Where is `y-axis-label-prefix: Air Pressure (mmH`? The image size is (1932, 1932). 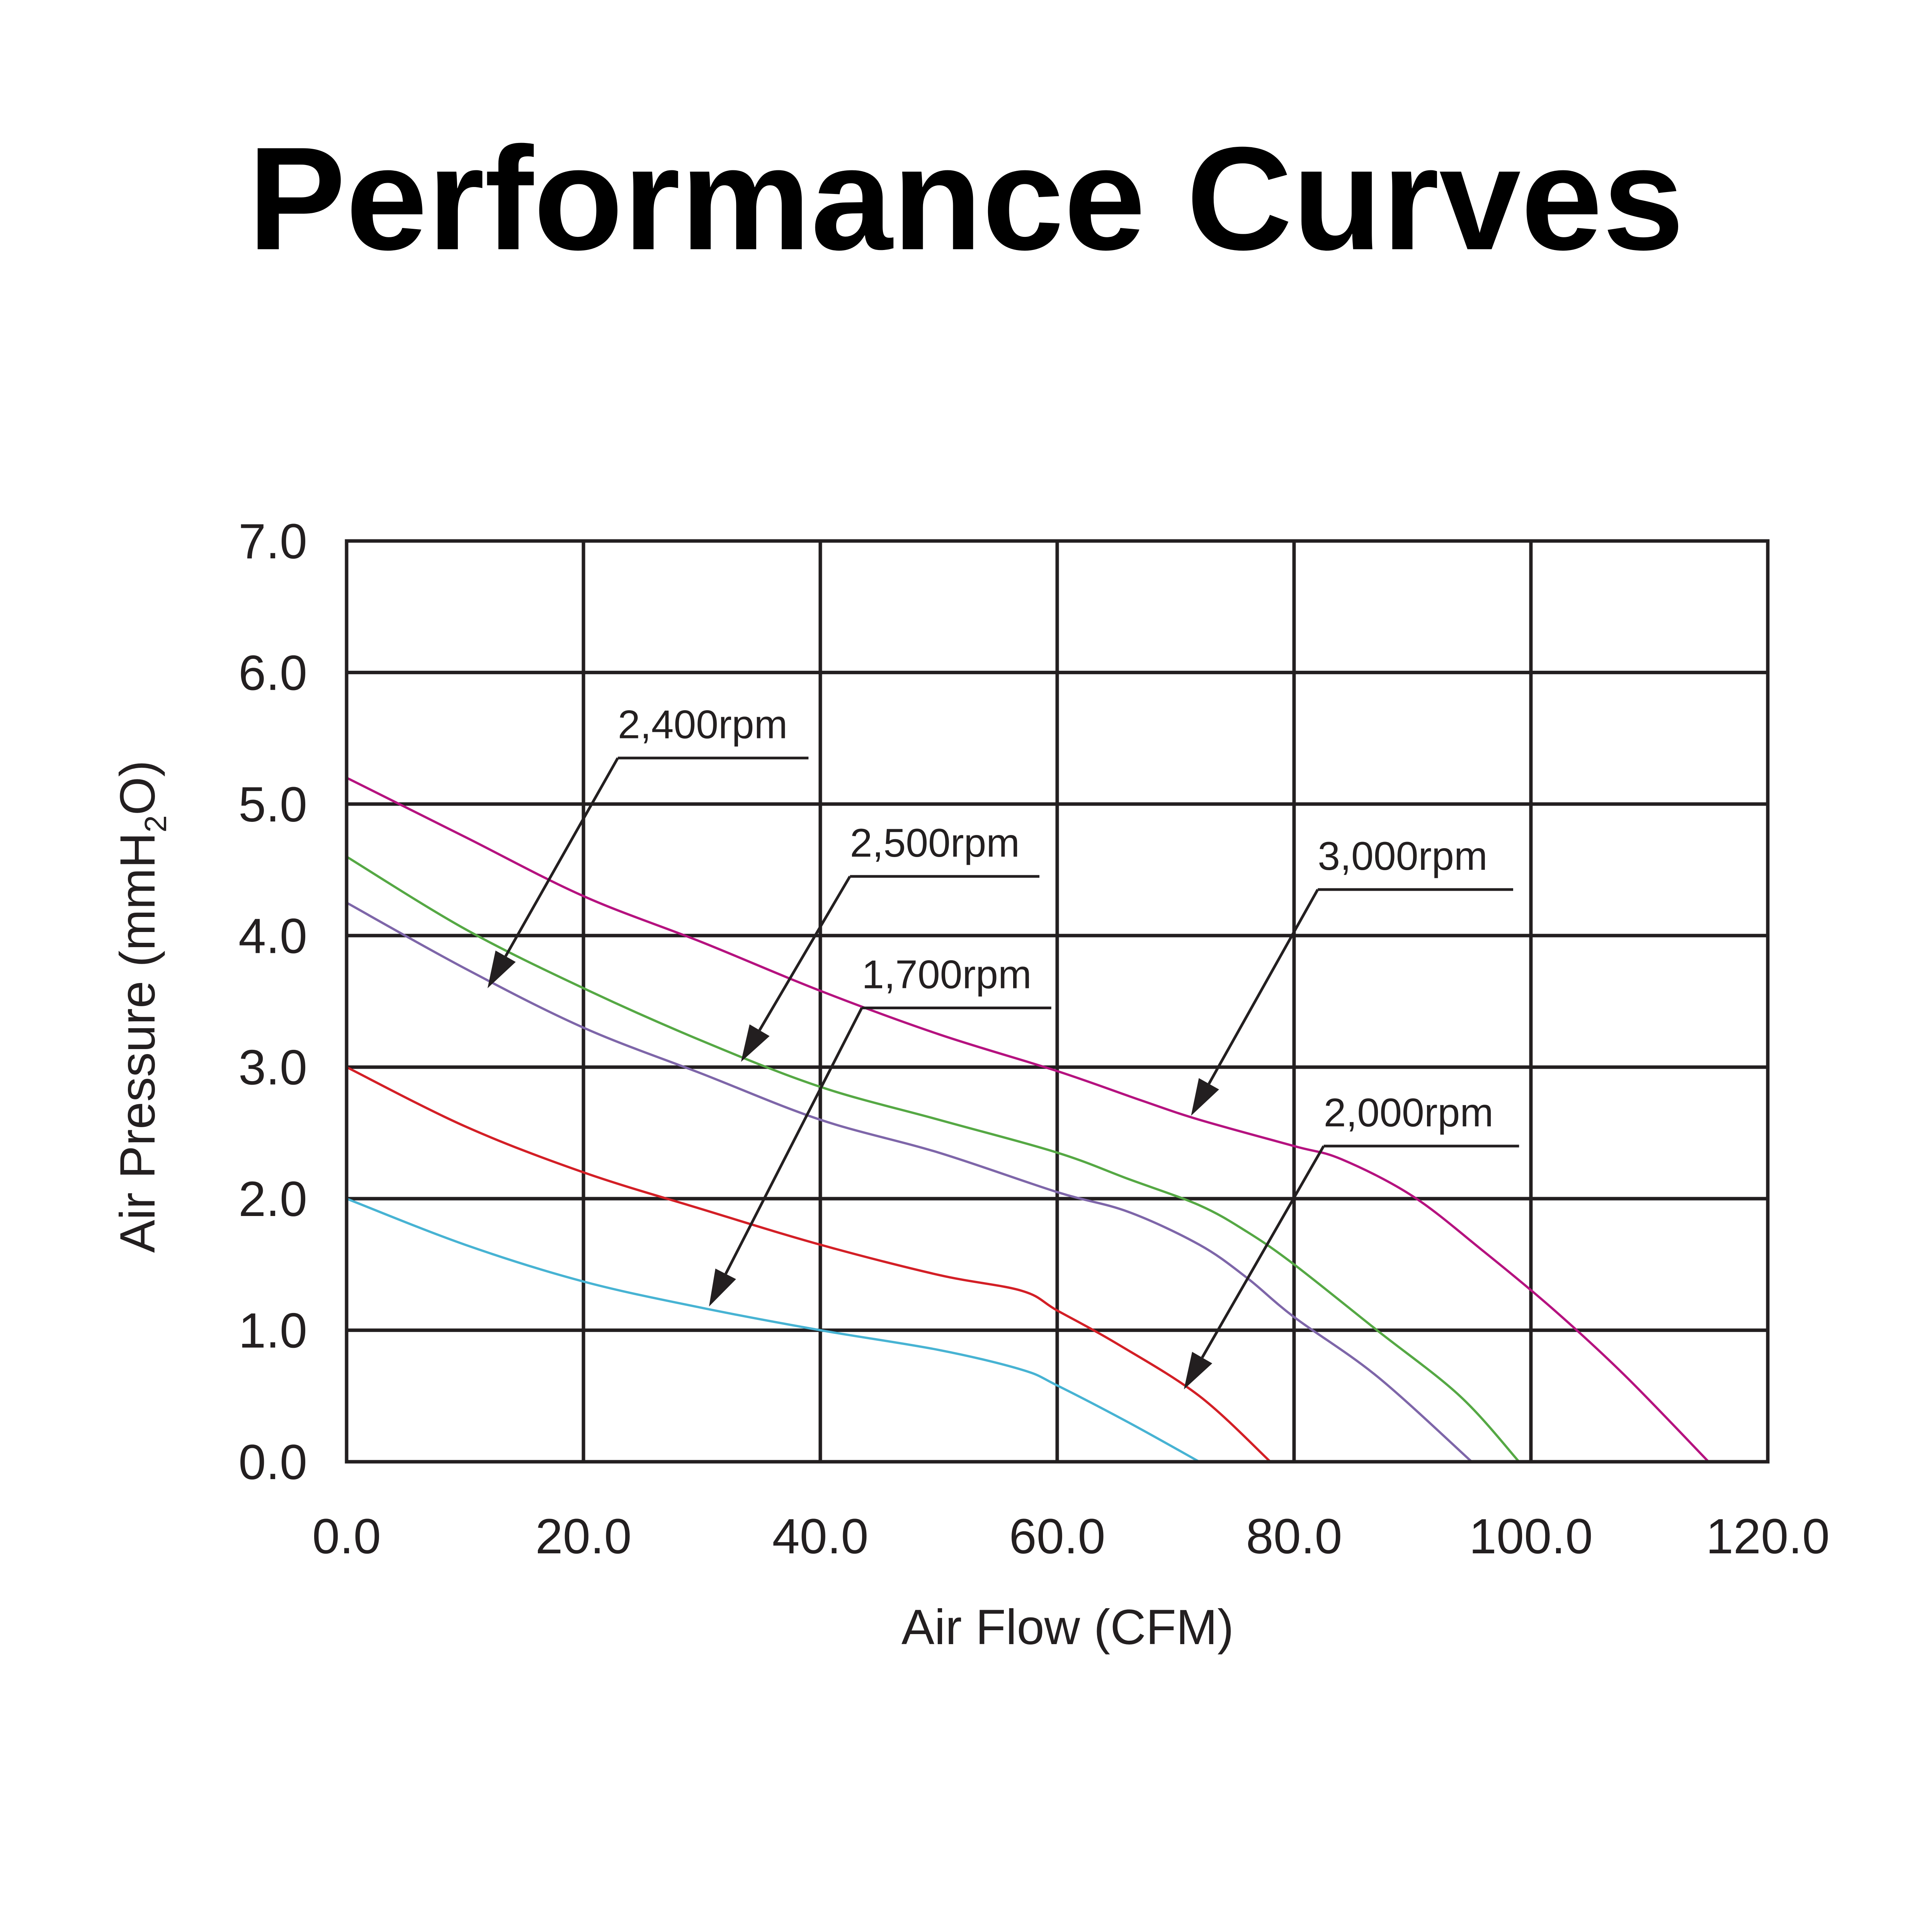
y-axis-label-prefix: Air Pressure (mmH is located at coordinates (137, 1042).